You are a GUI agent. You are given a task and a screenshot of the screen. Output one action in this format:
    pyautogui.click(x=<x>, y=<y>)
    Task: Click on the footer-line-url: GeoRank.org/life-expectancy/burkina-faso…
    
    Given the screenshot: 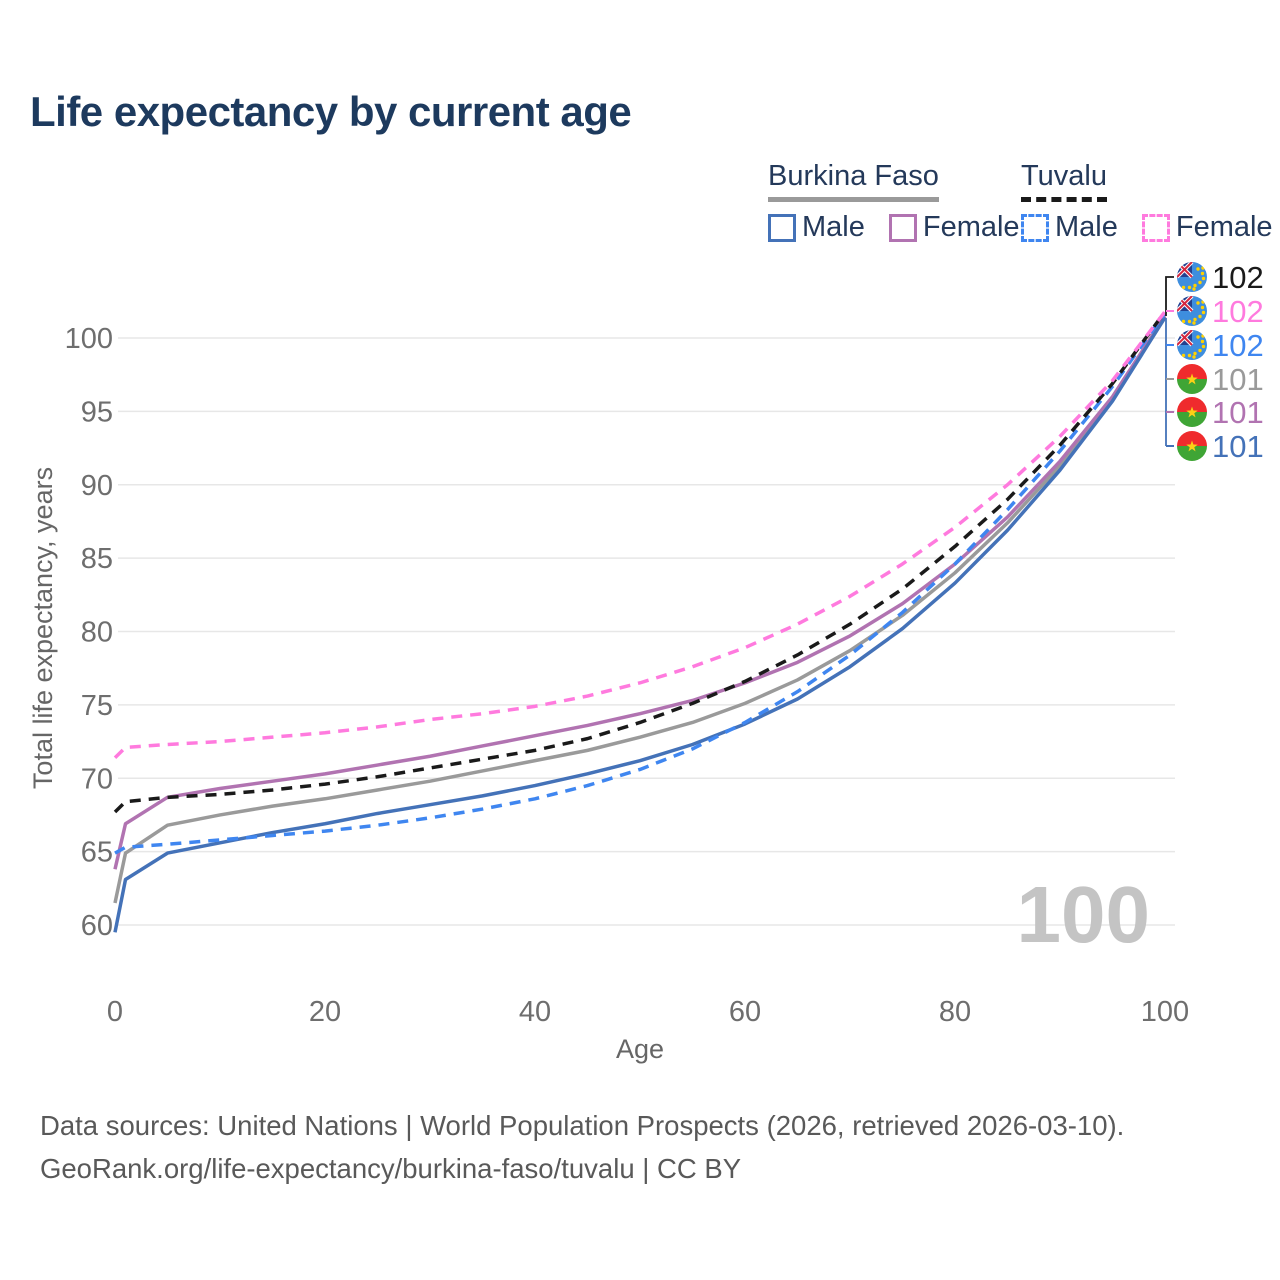 What is the action you would take?
    pyautogui.click(x=391, y=1168)
    